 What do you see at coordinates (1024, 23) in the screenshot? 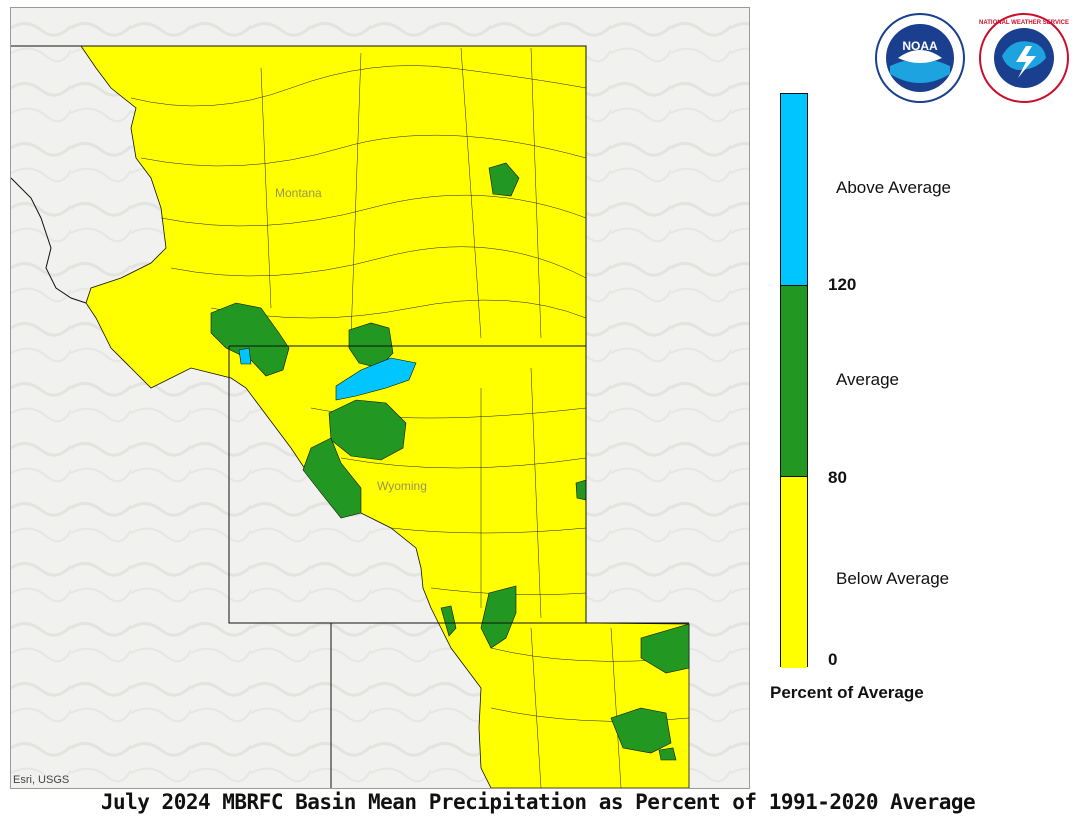
I see `nws-logo-text: NATIONAL WEATHER SERVICE` at bounding box center [1024, 23].